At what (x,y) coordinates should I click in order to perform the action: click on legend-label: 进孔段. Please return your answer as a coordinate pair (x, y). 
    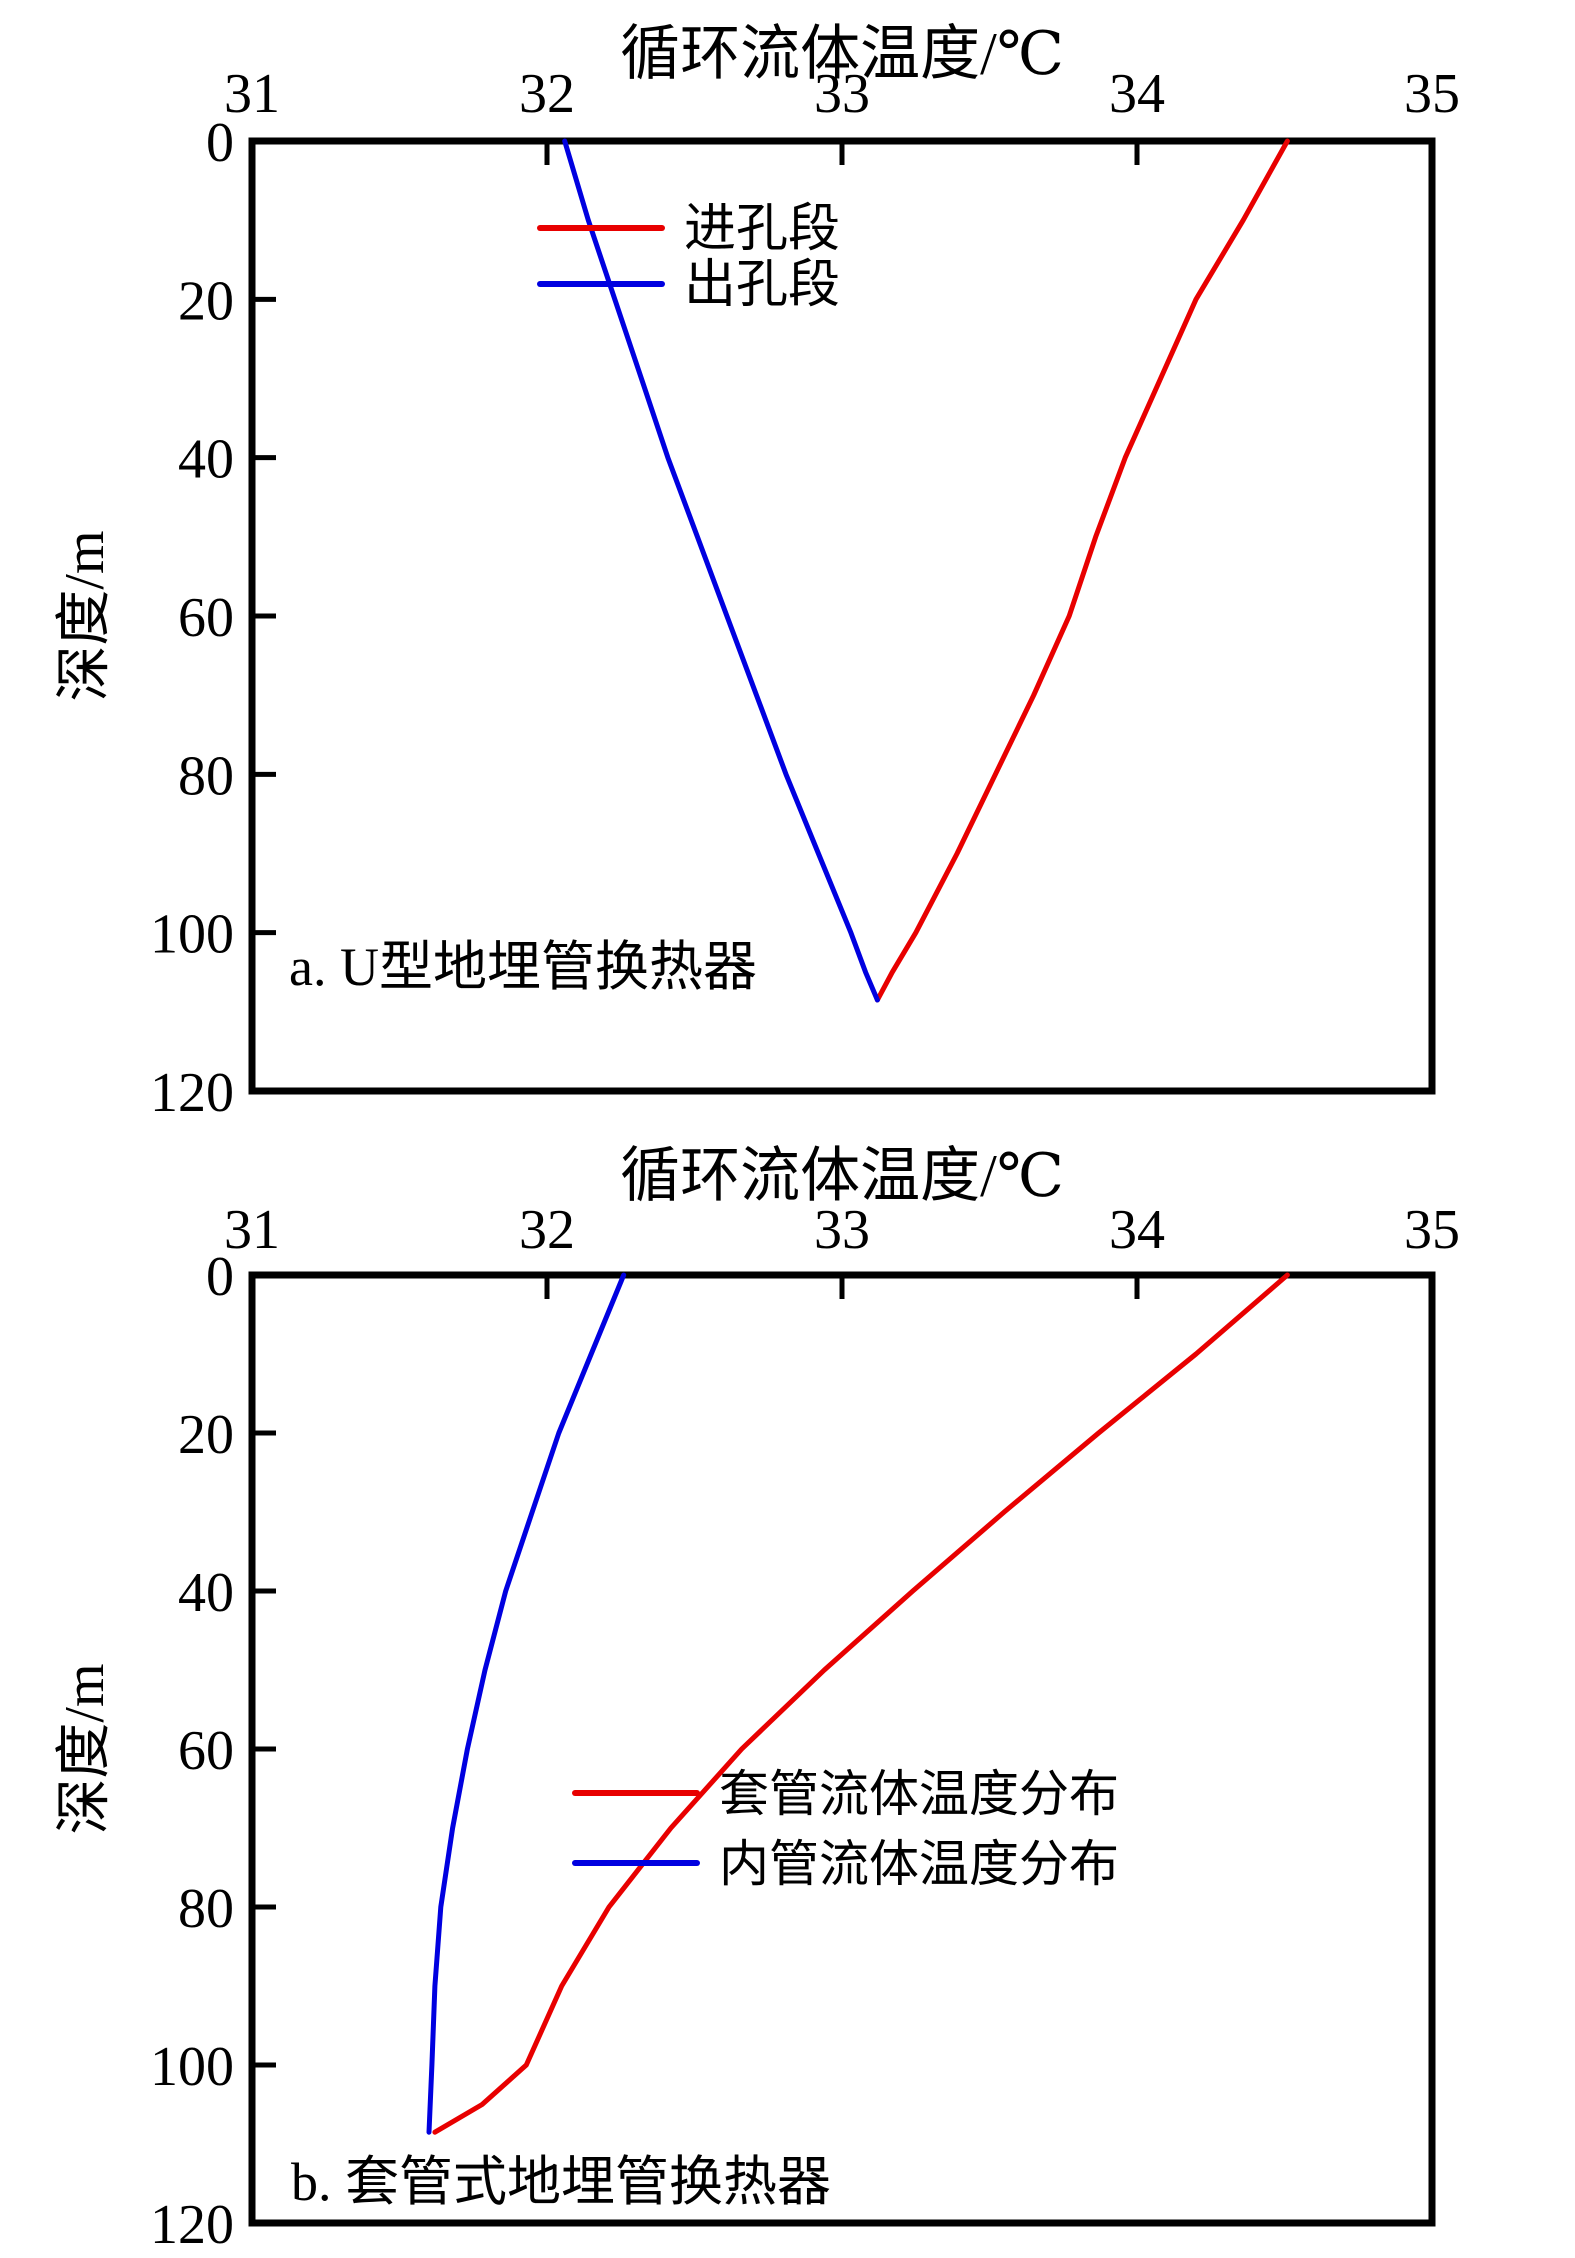
    Looking at the image, I should click on (762, 229).